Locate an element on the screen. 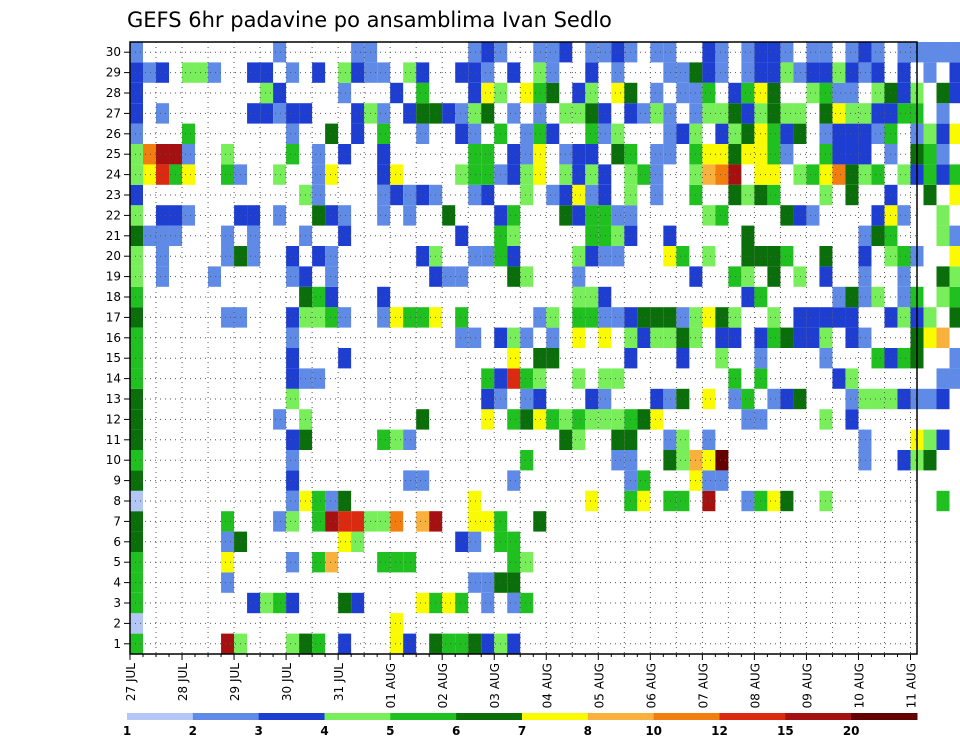 The width and height of the screenshot is (960, 742). x-tick-label: 29 JUL is located at coordinates (235, 682).